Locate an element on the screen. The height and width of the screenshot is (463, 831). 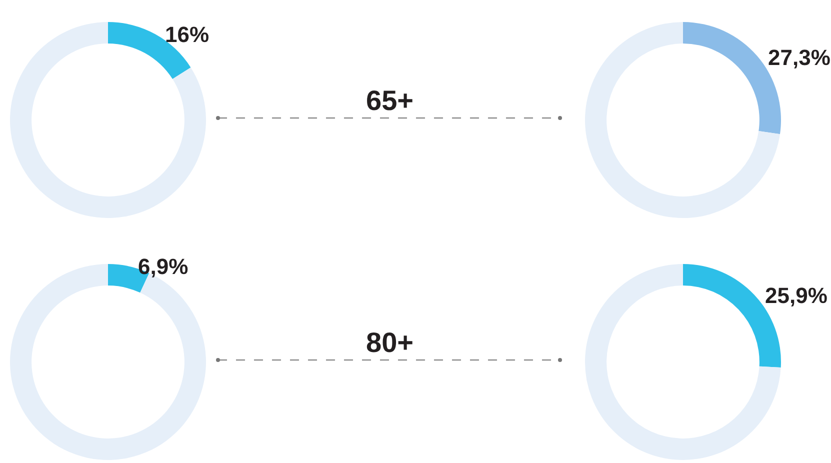
data-label: 25,9% is located at coordinates (796, 295).